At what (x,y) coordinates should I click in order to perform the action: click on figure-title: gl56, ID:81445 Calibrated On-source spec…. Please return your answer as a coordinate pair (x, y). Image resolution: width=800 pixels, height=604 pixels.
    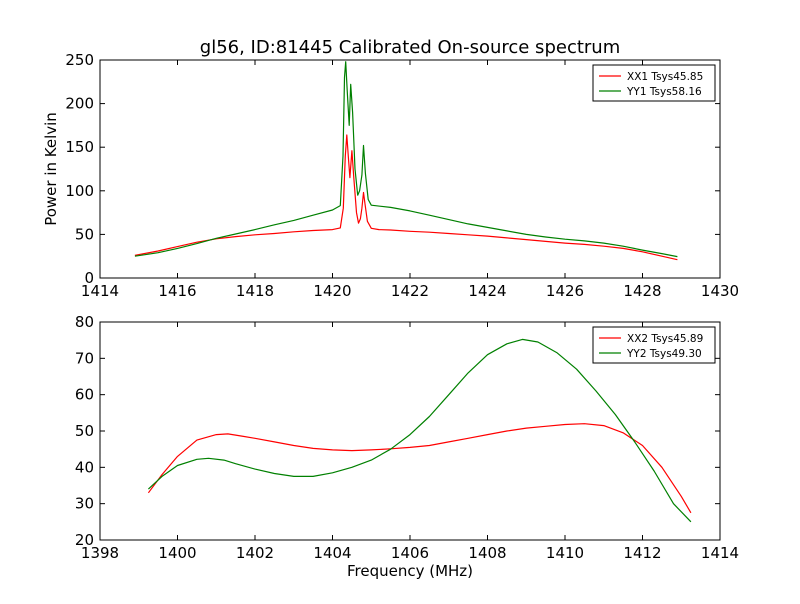
    Looking at the image, I should click on (410, 47).